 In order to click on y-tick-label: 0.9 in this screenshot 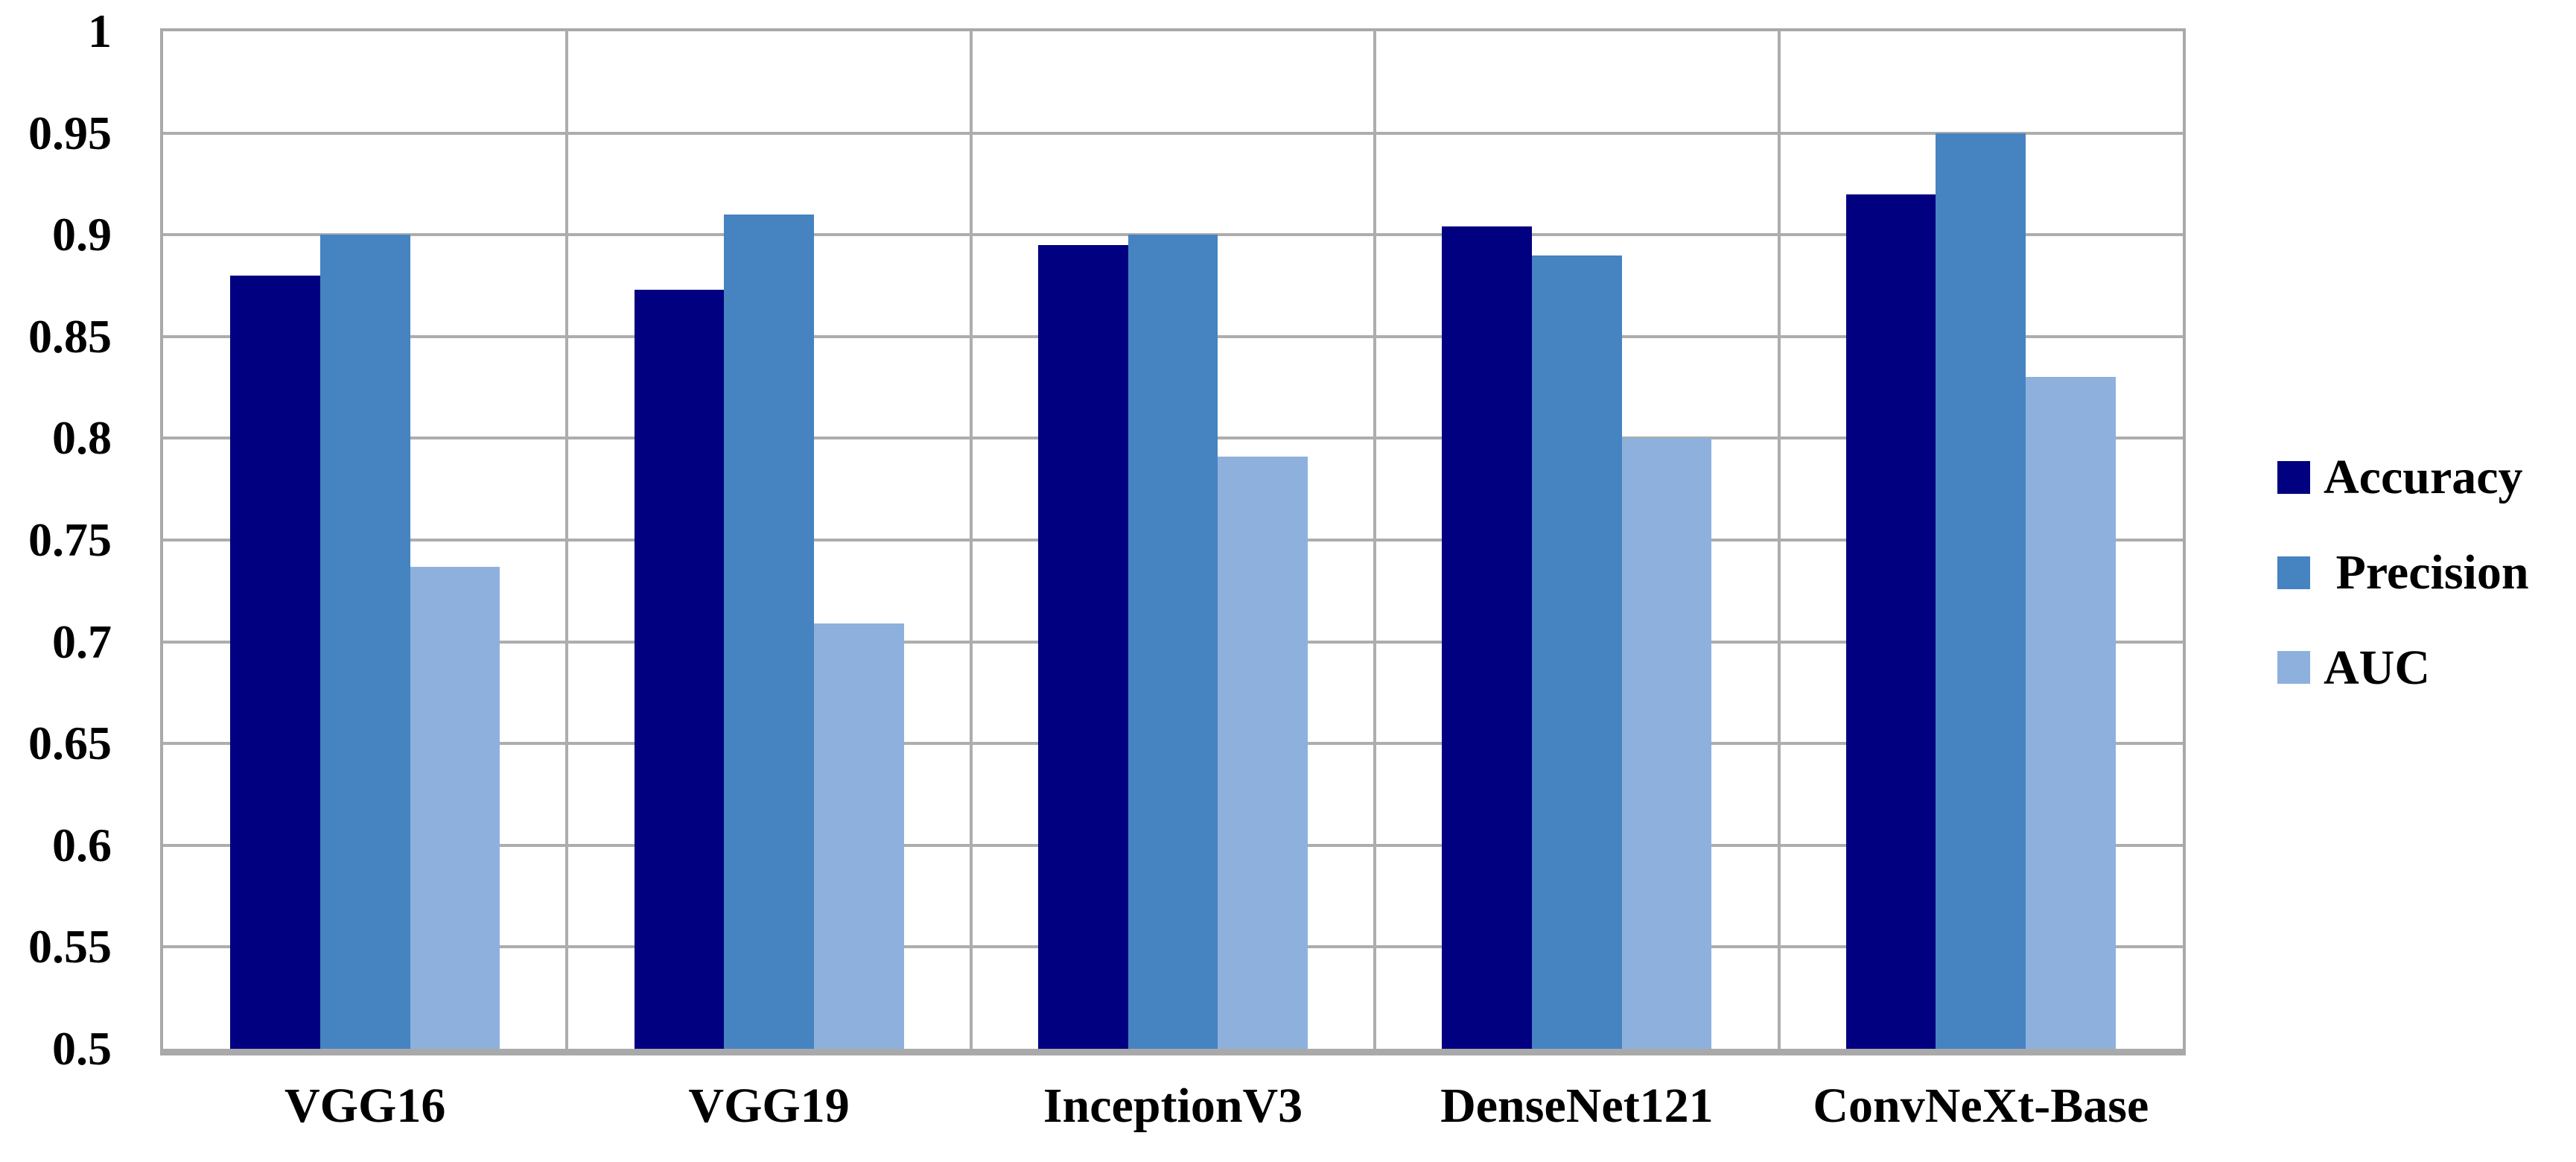, I will do `click(82, 234)`.